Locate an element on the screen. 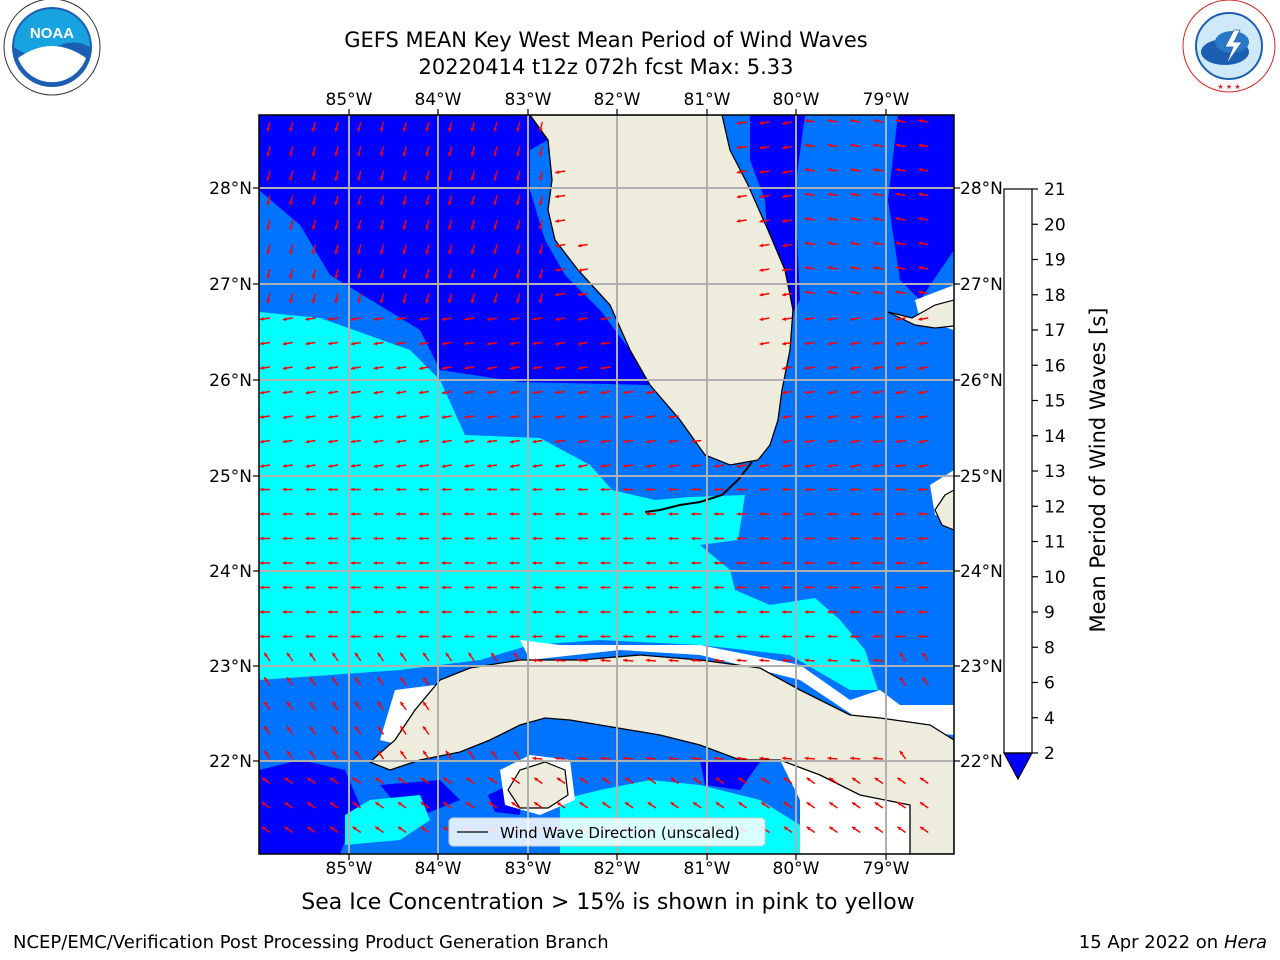 Image resolution: width=1280 pixels, height=960 pixels. colorbar-label: Mean Period of Wind Waves [s] is located at coordinates (1098, 470).